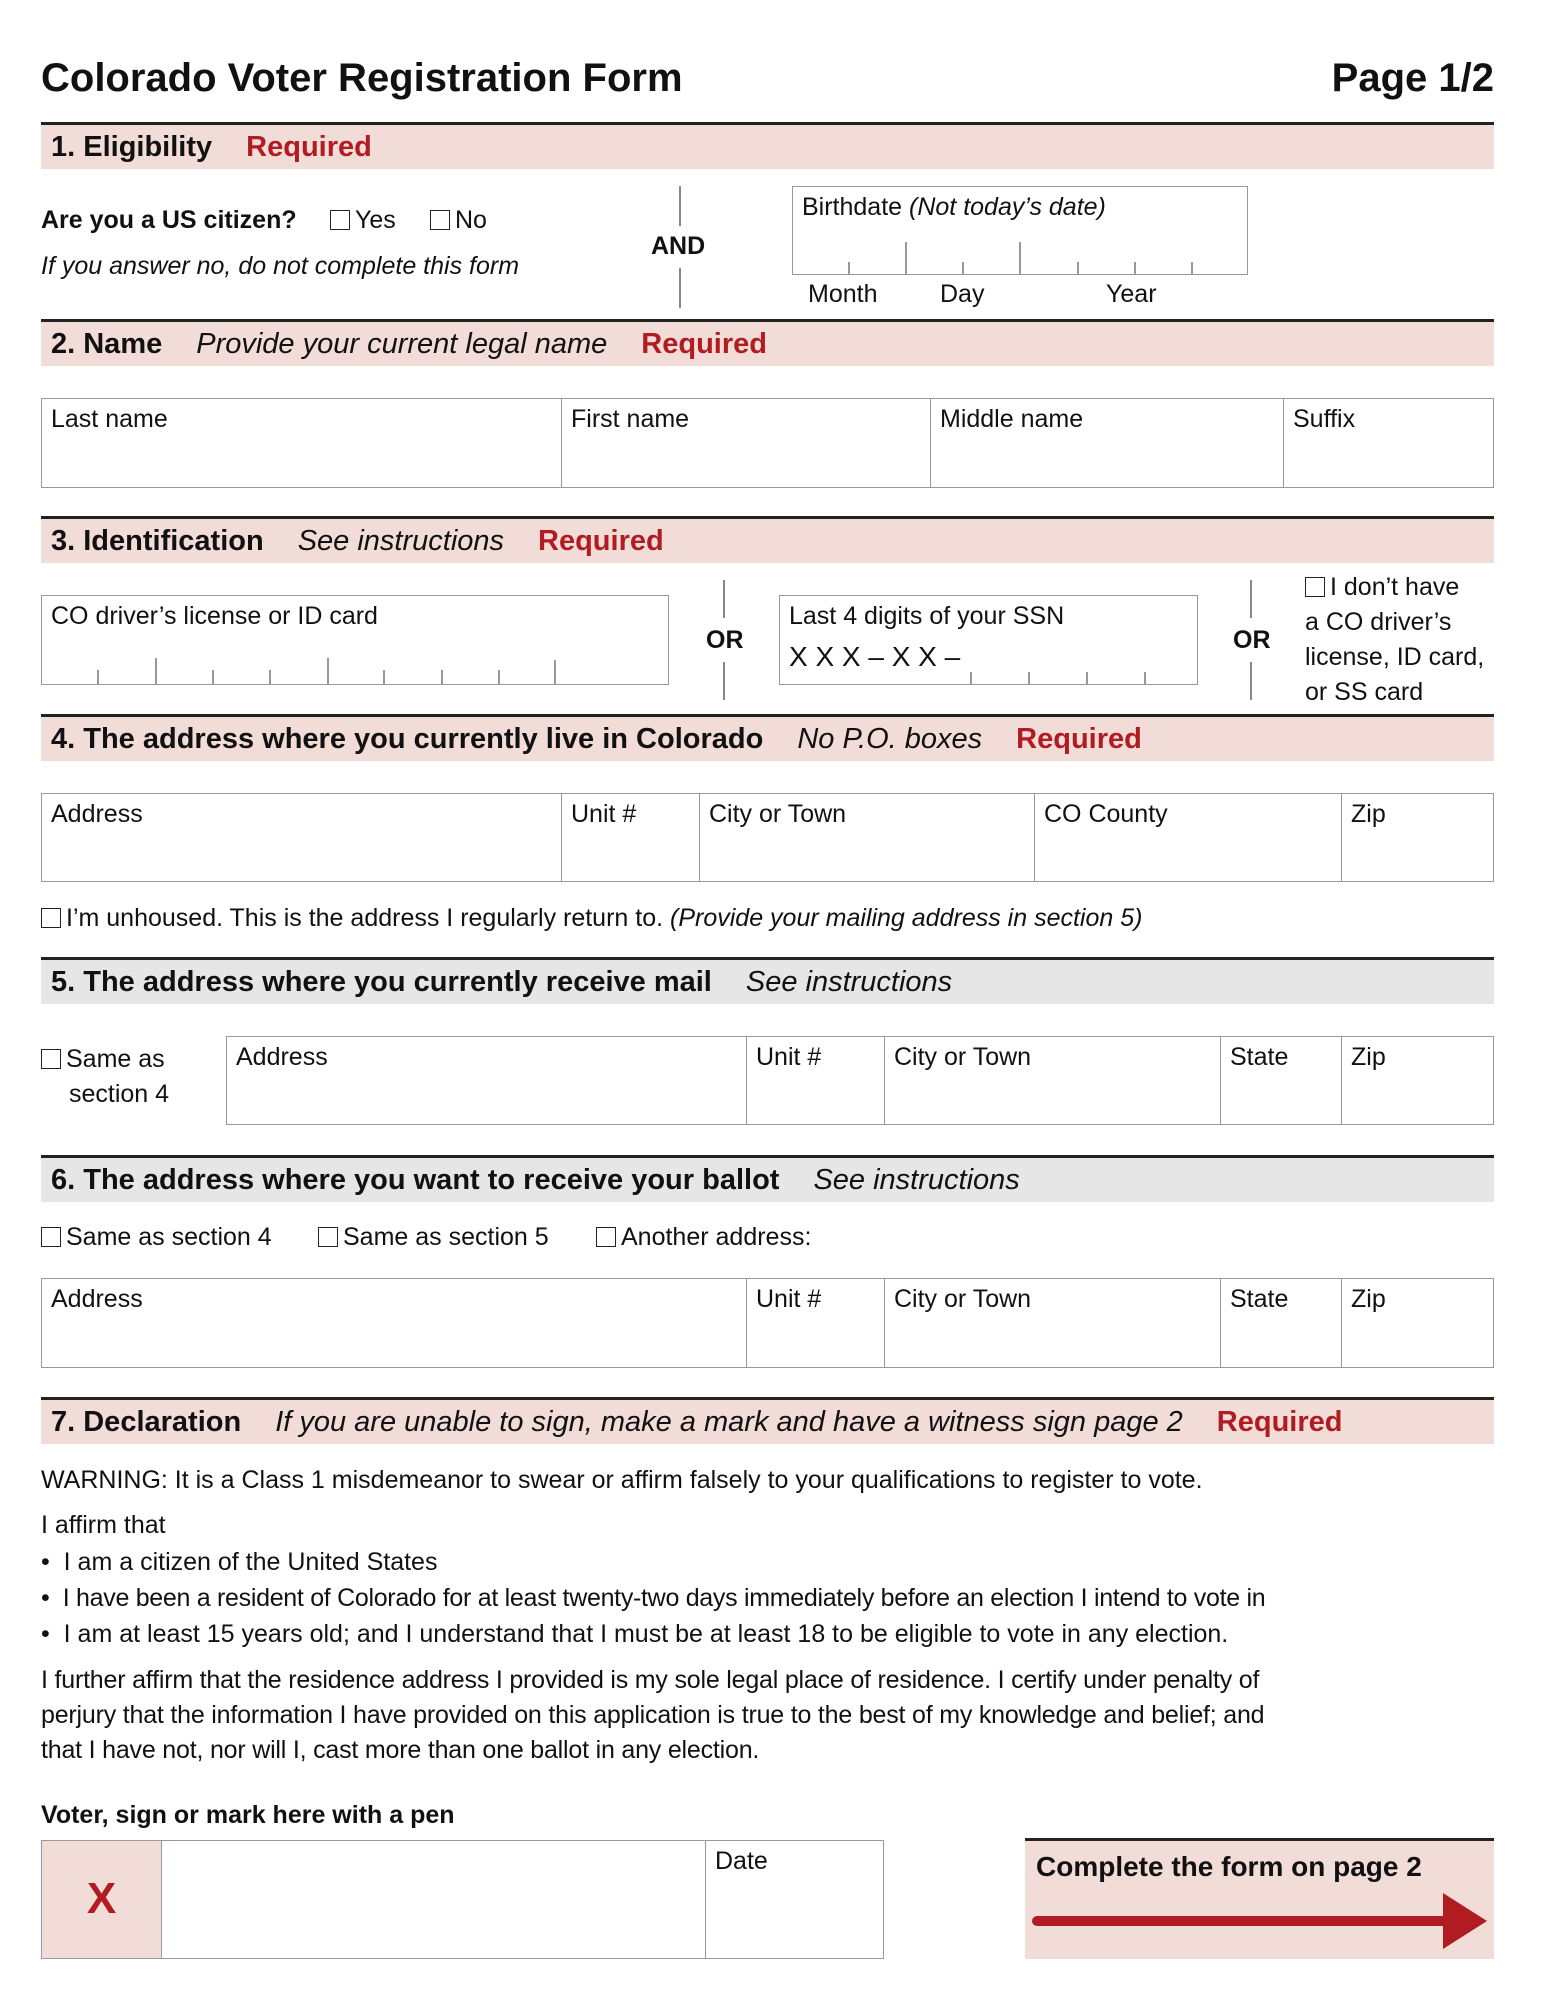  I want to click on mail-zip-field: Zip, so click(1417, 1080).